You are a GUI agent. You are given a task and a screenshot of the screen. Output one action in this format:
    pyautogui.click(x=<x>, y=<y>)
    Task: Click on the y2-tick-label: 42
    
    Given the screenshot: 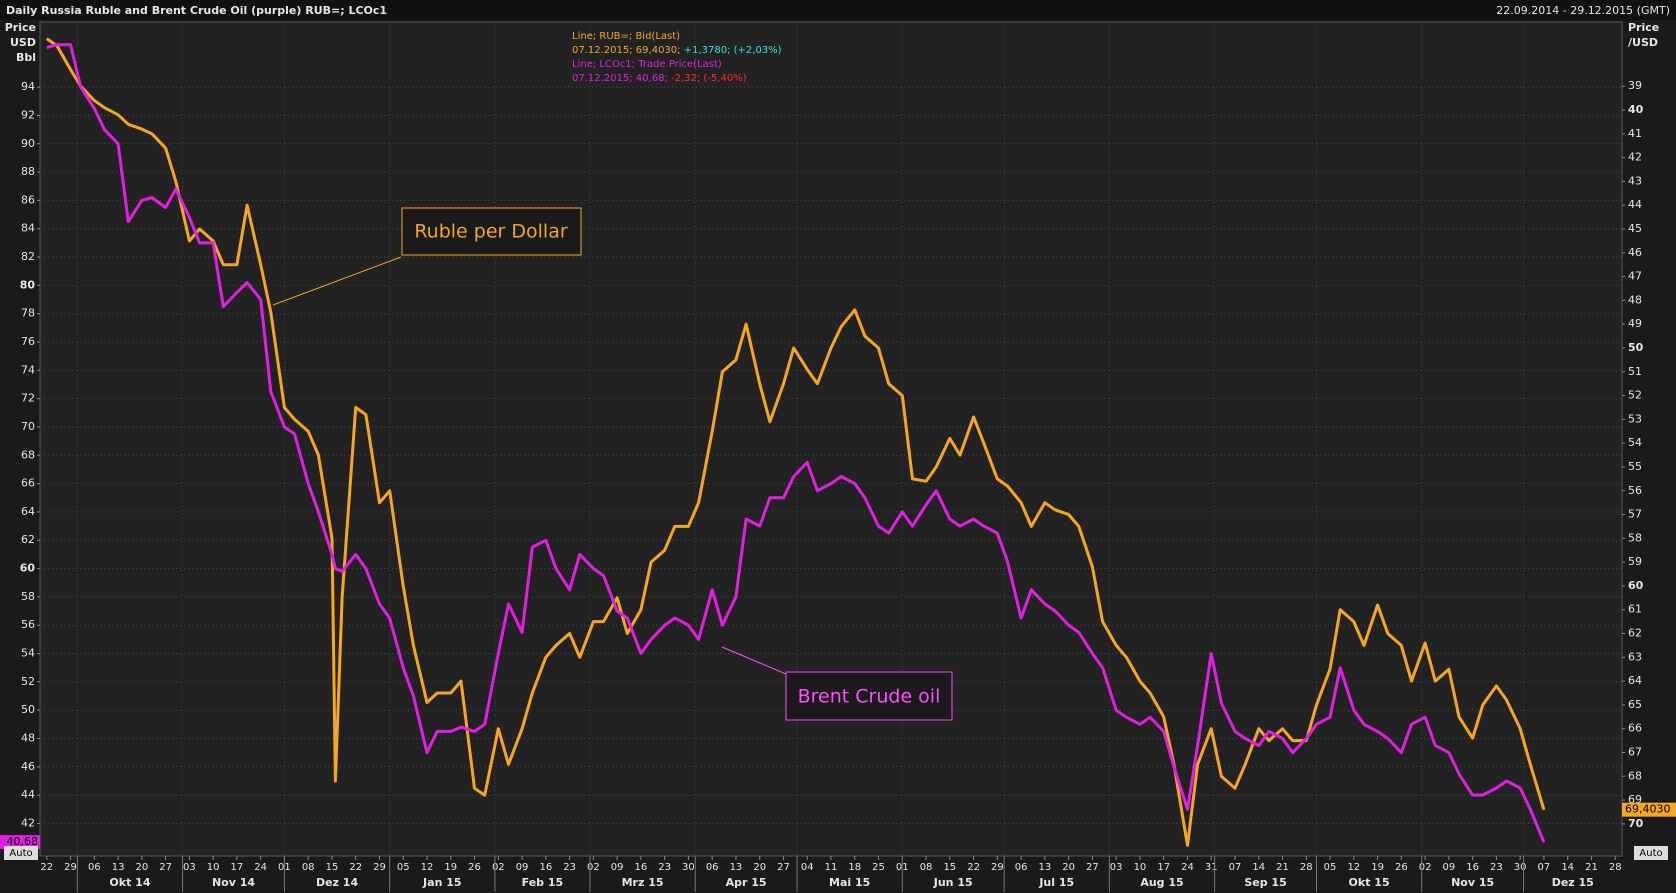 What is the action you would take?
    pyautogui.click(x=1635, y=157)
    